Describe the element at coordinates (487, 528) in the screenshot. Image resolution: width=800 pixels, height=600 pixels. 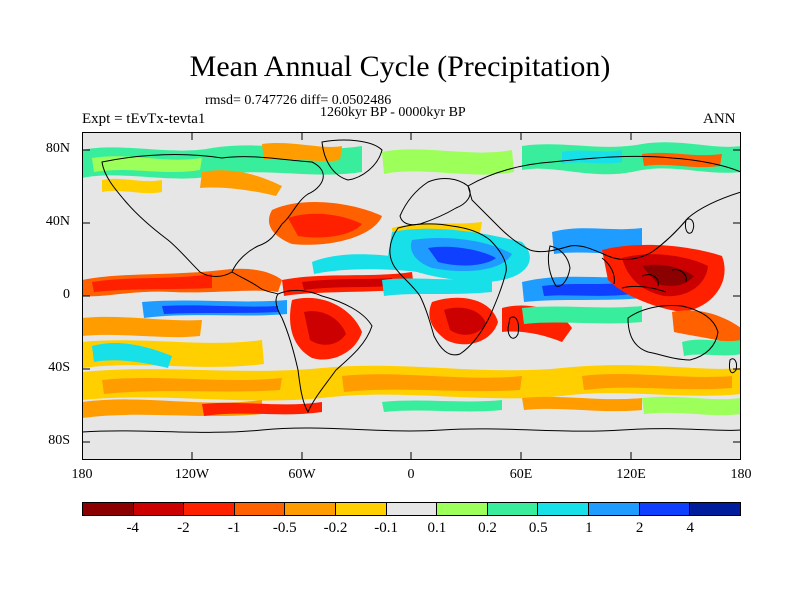
I see `colorbar-label: 0.2` at that location.